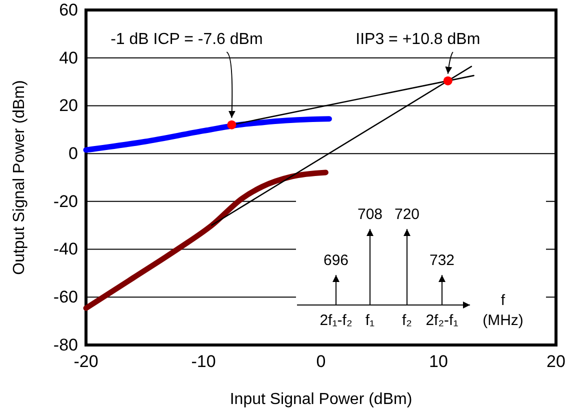 This screenshot has height=413, width=588. What do you see at coordinates (336, 320) in the screenshot?
I see `annotation: 2f₁-f₂` at bounding box center [336, 320].